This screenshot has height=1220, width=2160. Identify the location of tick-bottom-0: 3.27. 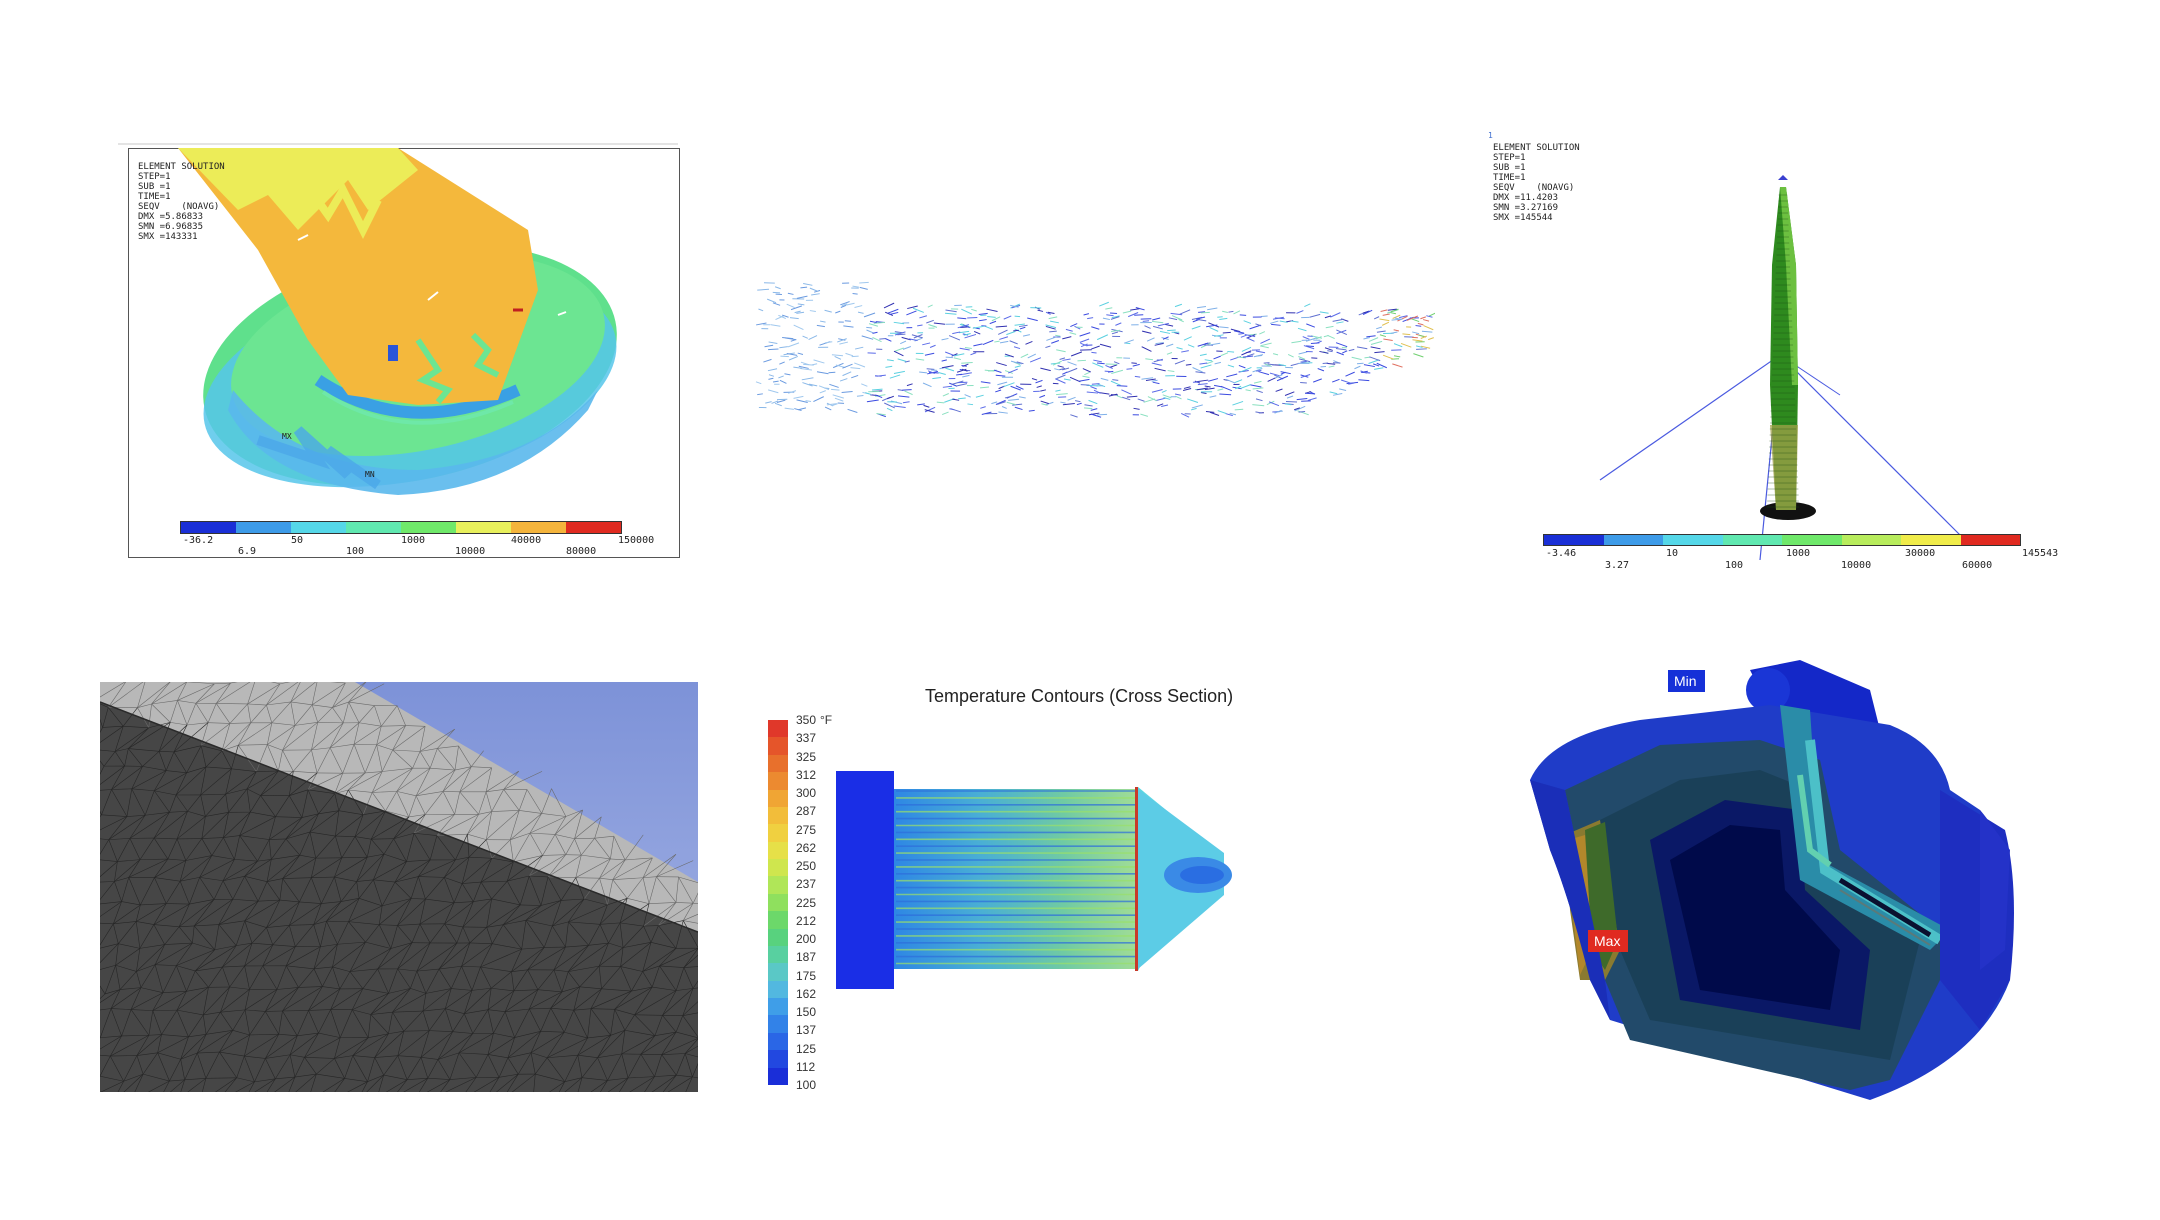
(1617, 565).